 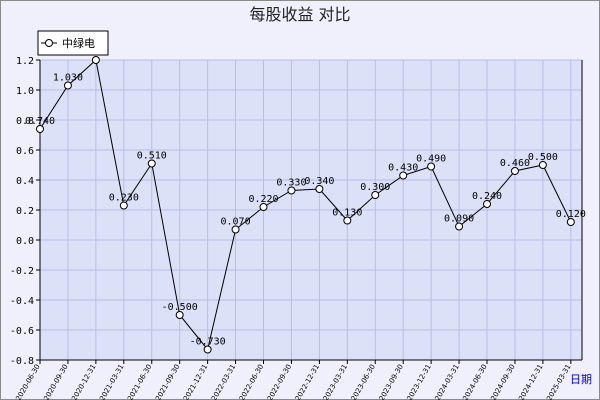 What do you see at coordinates (581, 379) in the screenshot?
I see `x-unit-label: 日期` at bounding box center [581, 379].